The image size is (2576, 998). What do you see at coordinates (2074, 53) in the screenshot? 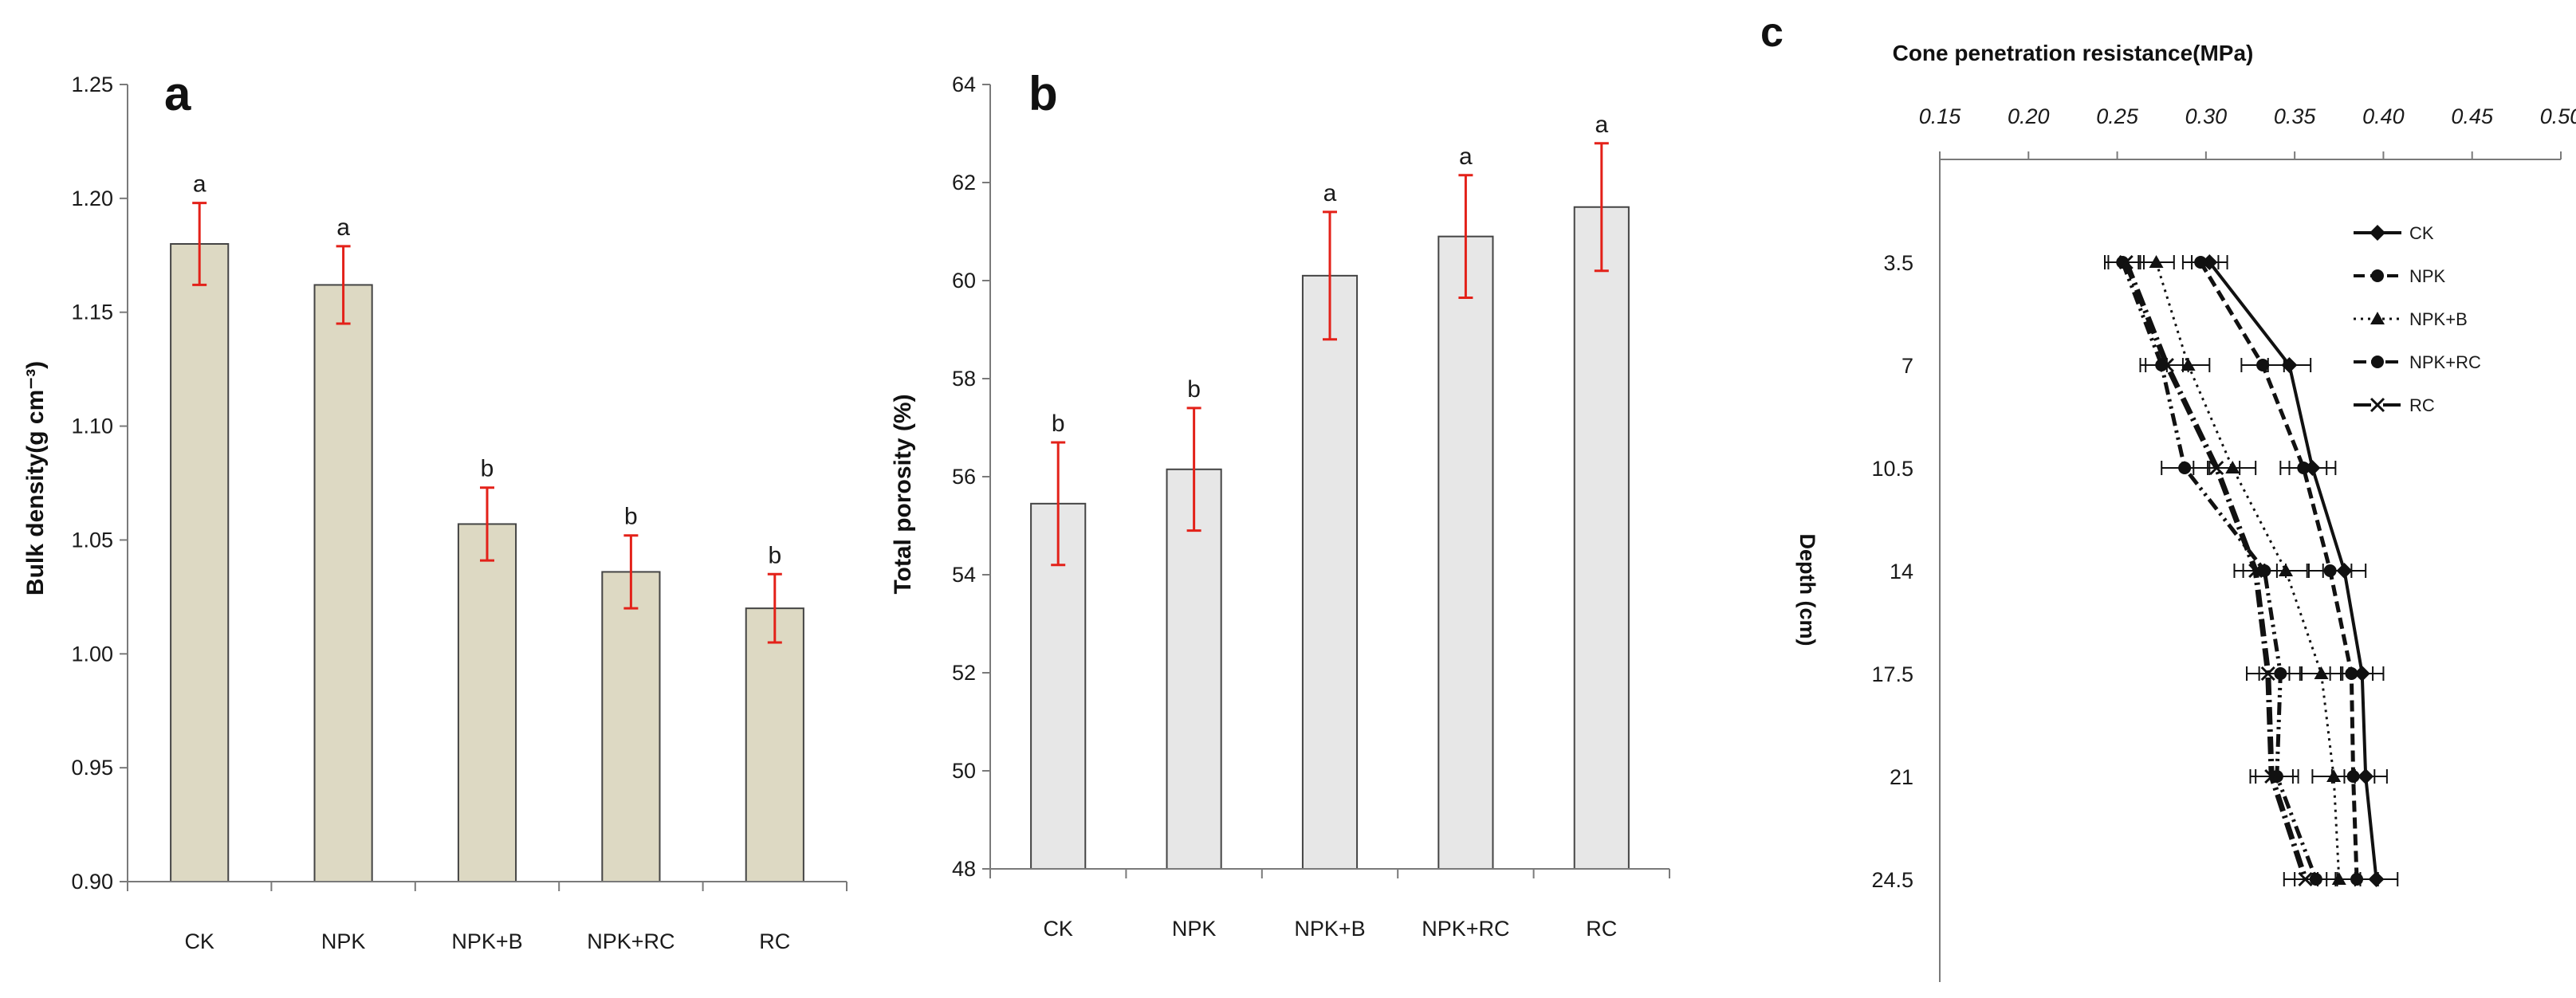
I see `x-axis-label-c: Cone penetration resistance(MPa)` at bounding box center [2074, 53].